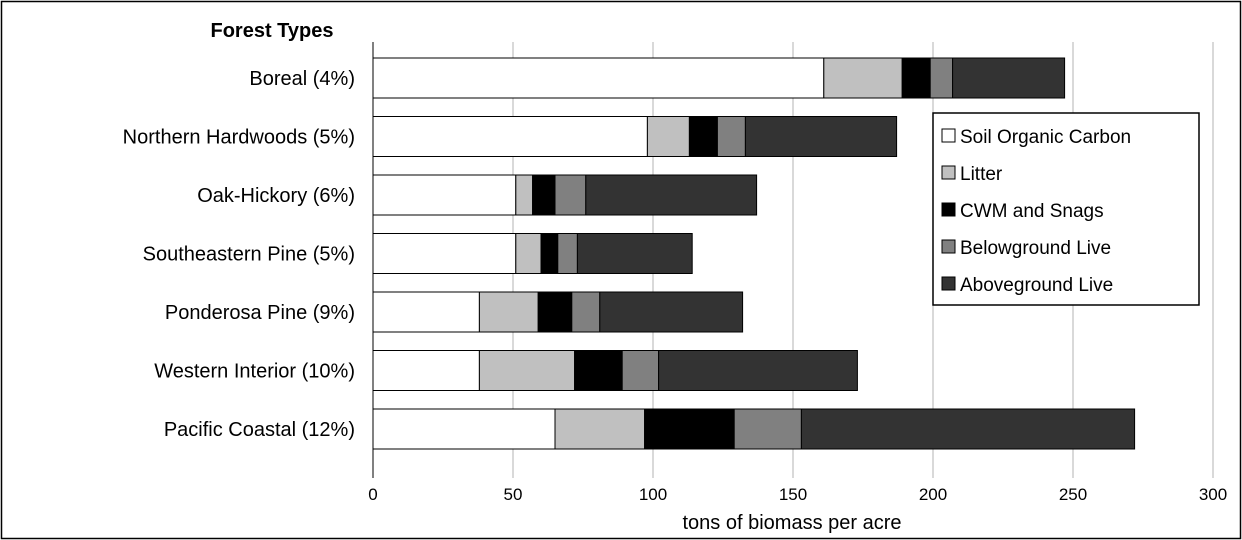 This screenshot has height=540, width=1242. What do you see at coordinates (1032, 211) in the screenshot?
I see `legend-label: CWM and Snags` at bounding box center [1032, 211].